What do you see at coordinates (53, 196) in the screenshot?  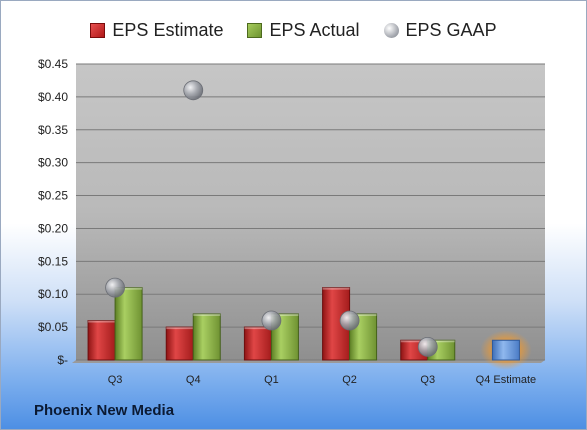 I see `y-tick-label: $0.25` at bounding box center [53, 196].